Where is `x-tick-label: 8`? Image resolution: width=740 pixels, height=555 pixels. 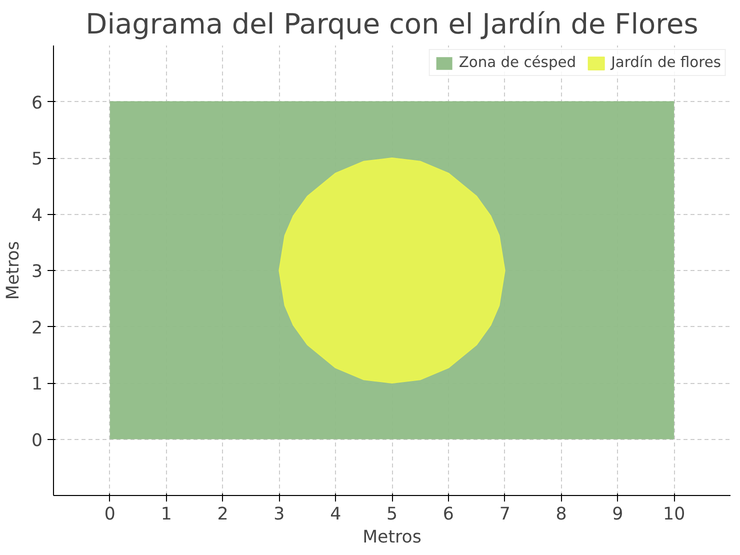 x-tick-label: 8 is located at coordinates (561, 514).